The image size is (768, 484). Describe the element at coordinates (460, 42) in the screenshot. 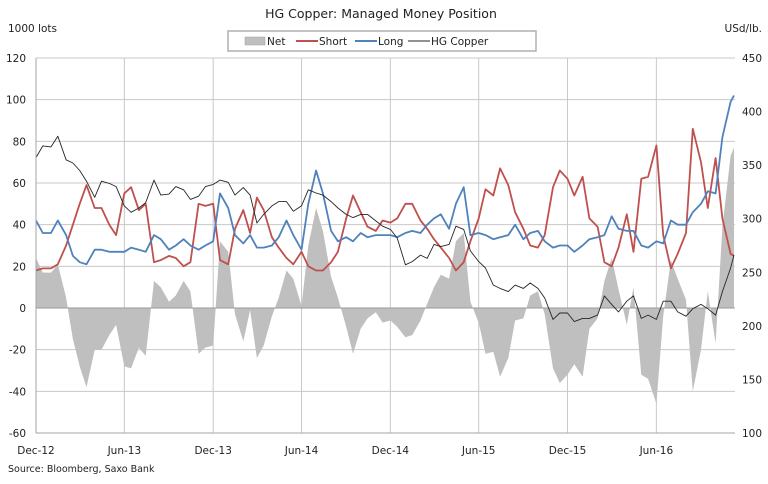

I see `legend-label: HG Copper` at that location.